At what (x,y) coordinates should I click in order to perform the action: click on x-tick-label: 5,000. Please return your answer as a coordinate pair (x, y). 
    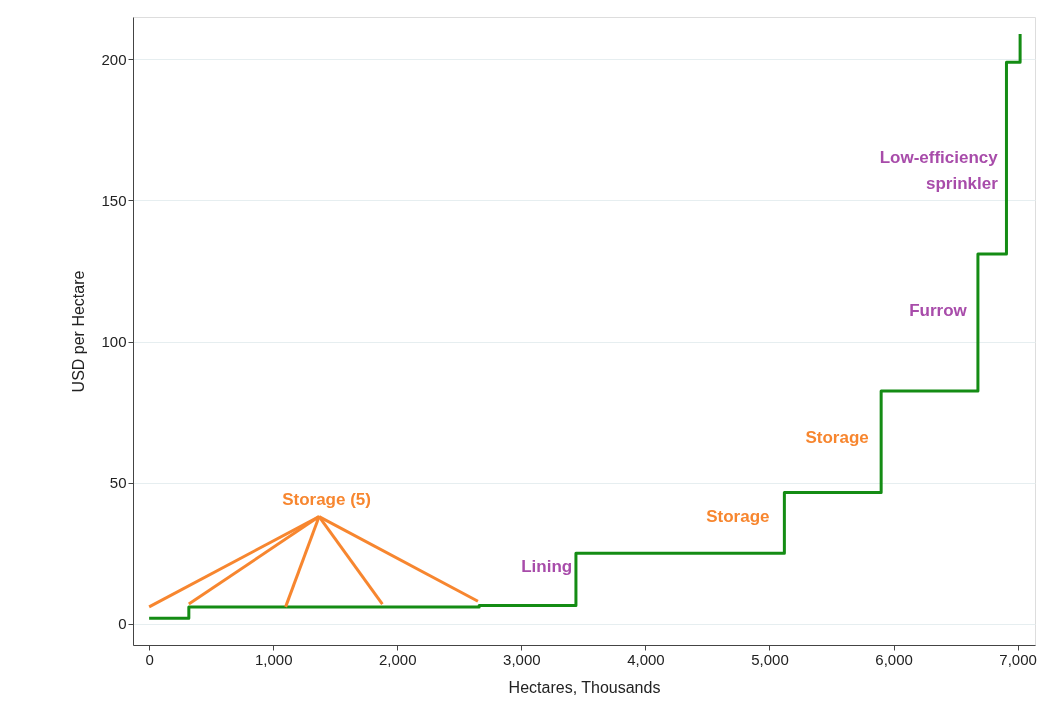
    Looking at the image, I should click on (770, 659).